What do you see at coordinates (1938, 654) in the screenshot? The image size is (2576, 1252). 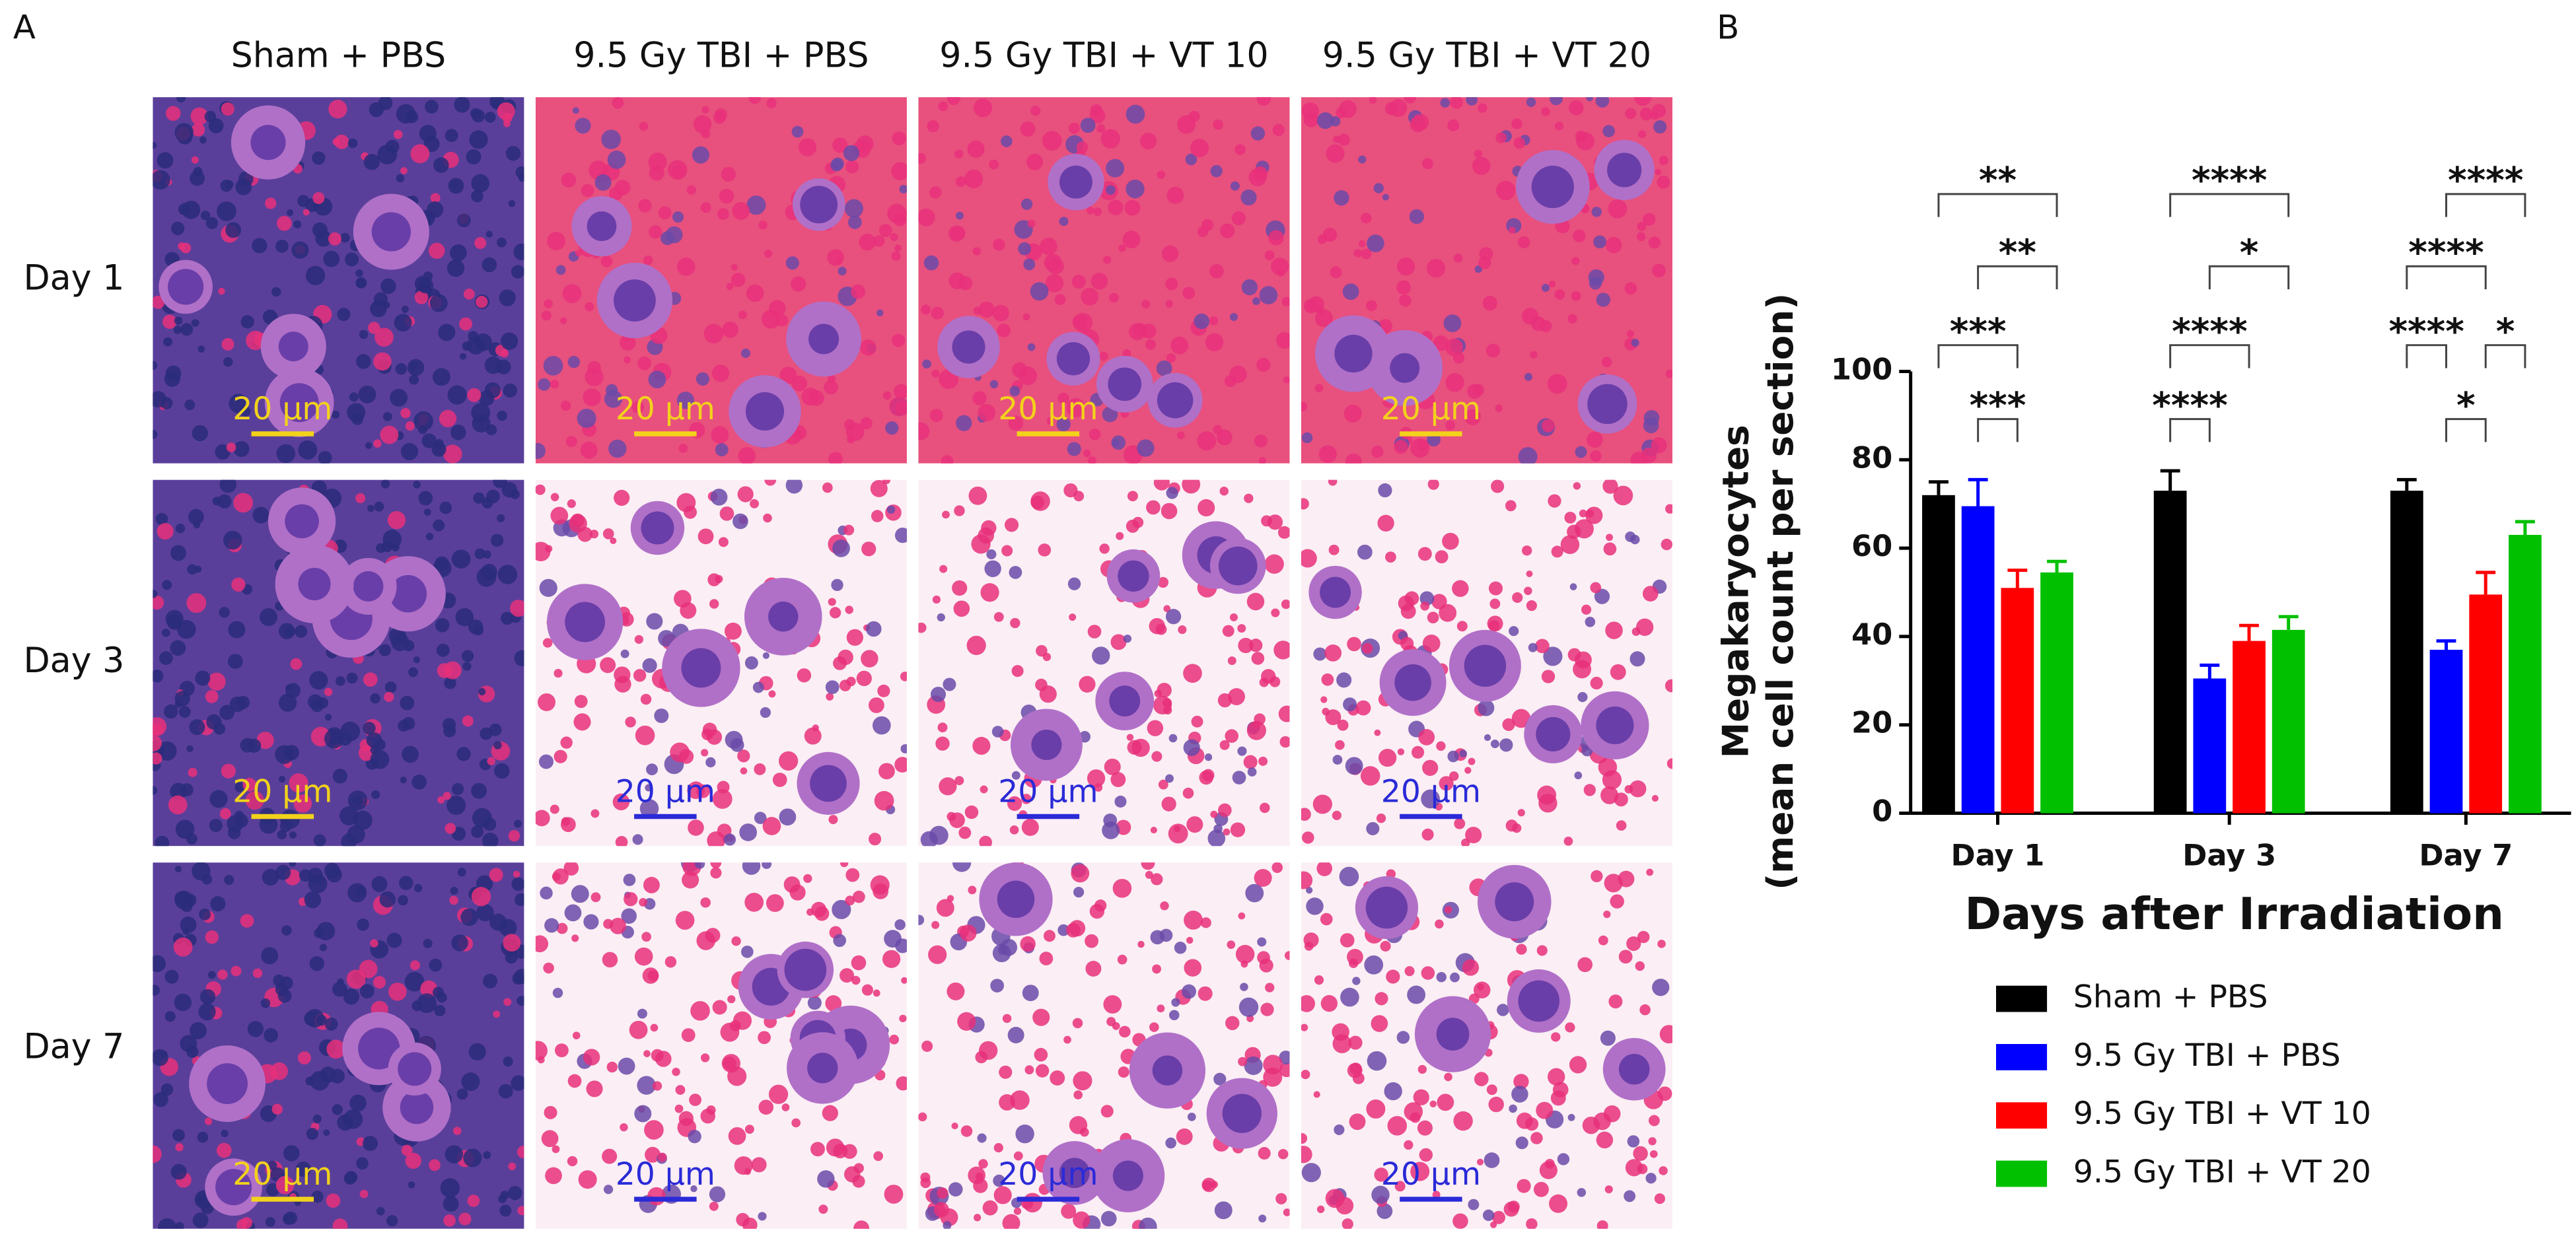 I see `bar` at bounding box center [1938, 654].